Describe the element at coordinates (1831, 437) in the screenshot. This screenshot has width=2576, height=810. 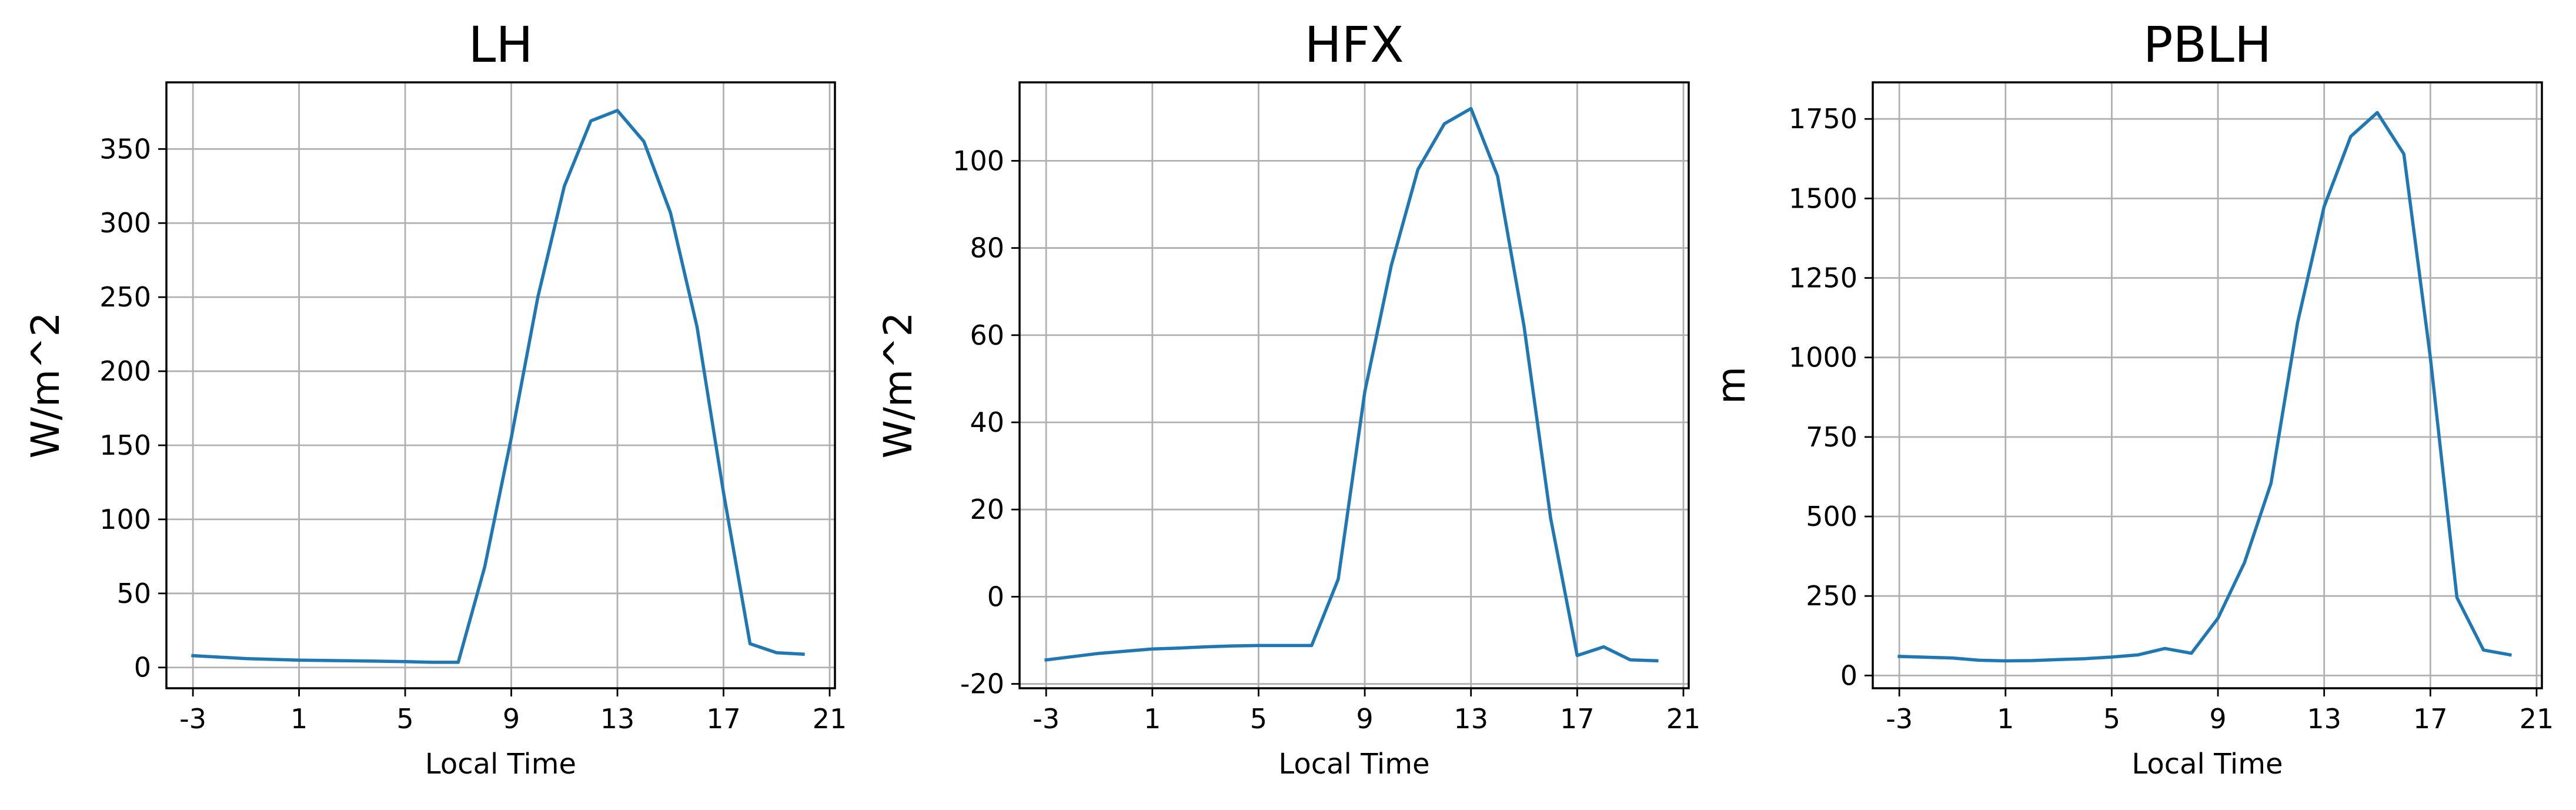
I see `y-tick-label: 750` at that location.